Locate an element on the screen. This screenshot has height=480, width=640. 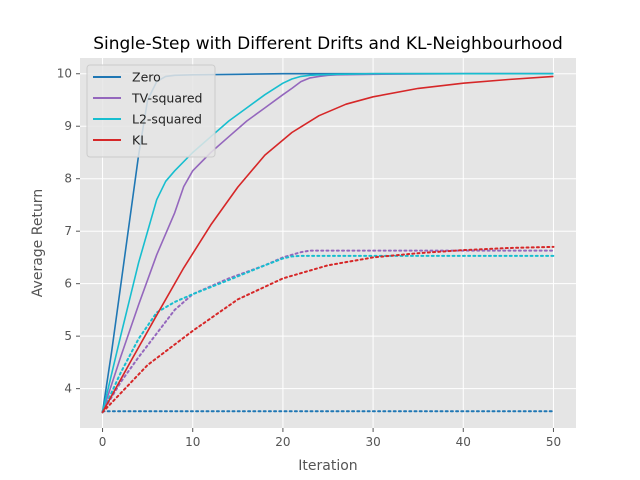
legend-box is located at coordinates (151, 111).